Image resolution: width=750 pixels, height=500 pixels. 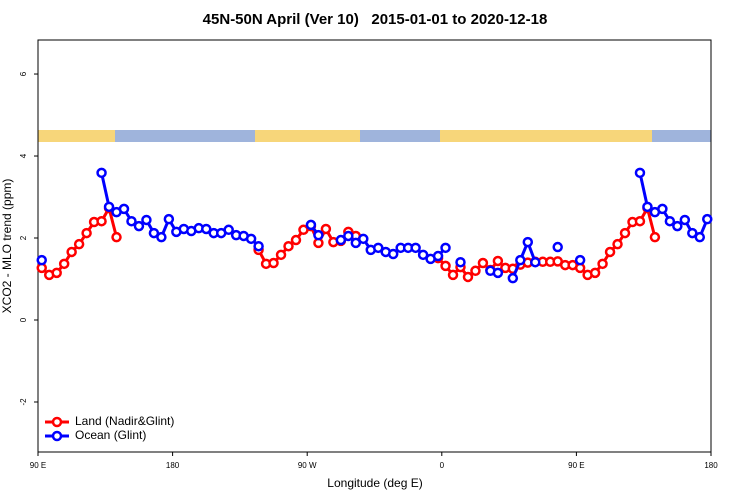 What do you see at coordinates (23, 319) in the screenshot?
I see `y-tick-label: 0` at bounding box center [23, 319].